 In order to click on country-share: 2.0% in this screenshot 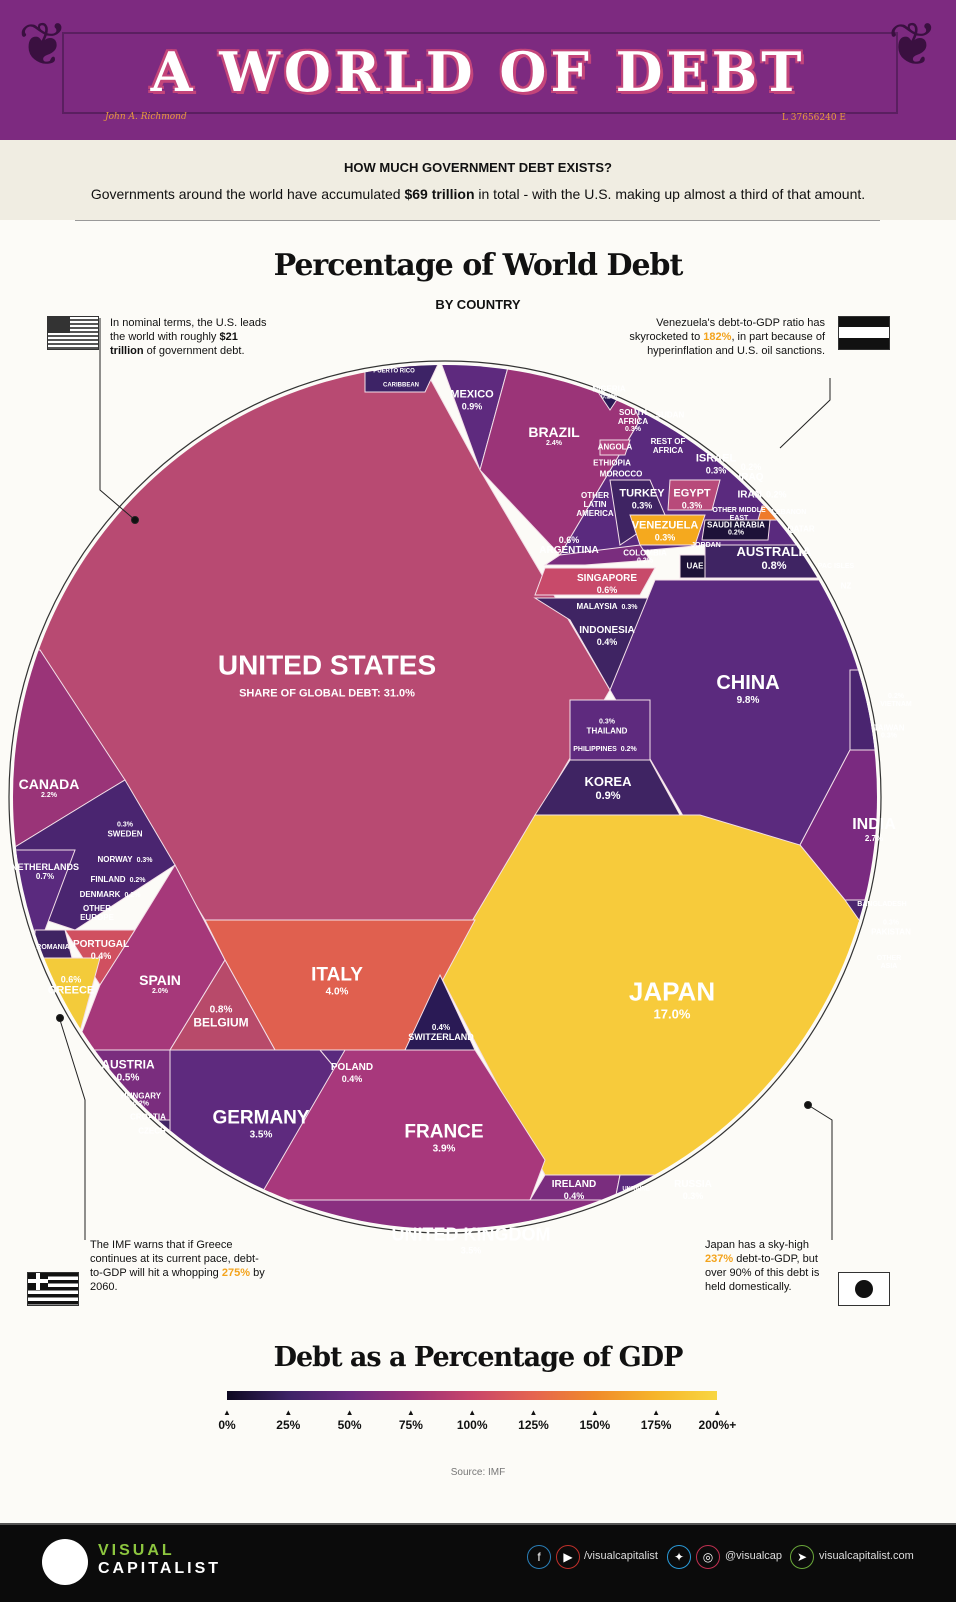, I will do `click(160, 992)`.